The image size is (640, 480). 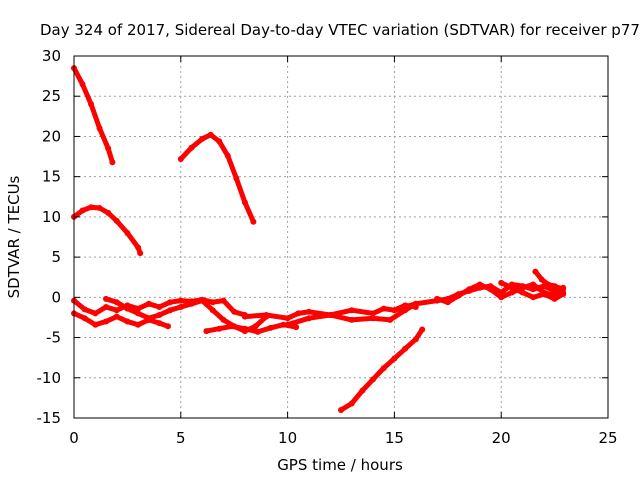 What do you see at coordinates (287, 438) in the screenshot?
I see `x-tick-label: 10` at bounding box center [287, 438].